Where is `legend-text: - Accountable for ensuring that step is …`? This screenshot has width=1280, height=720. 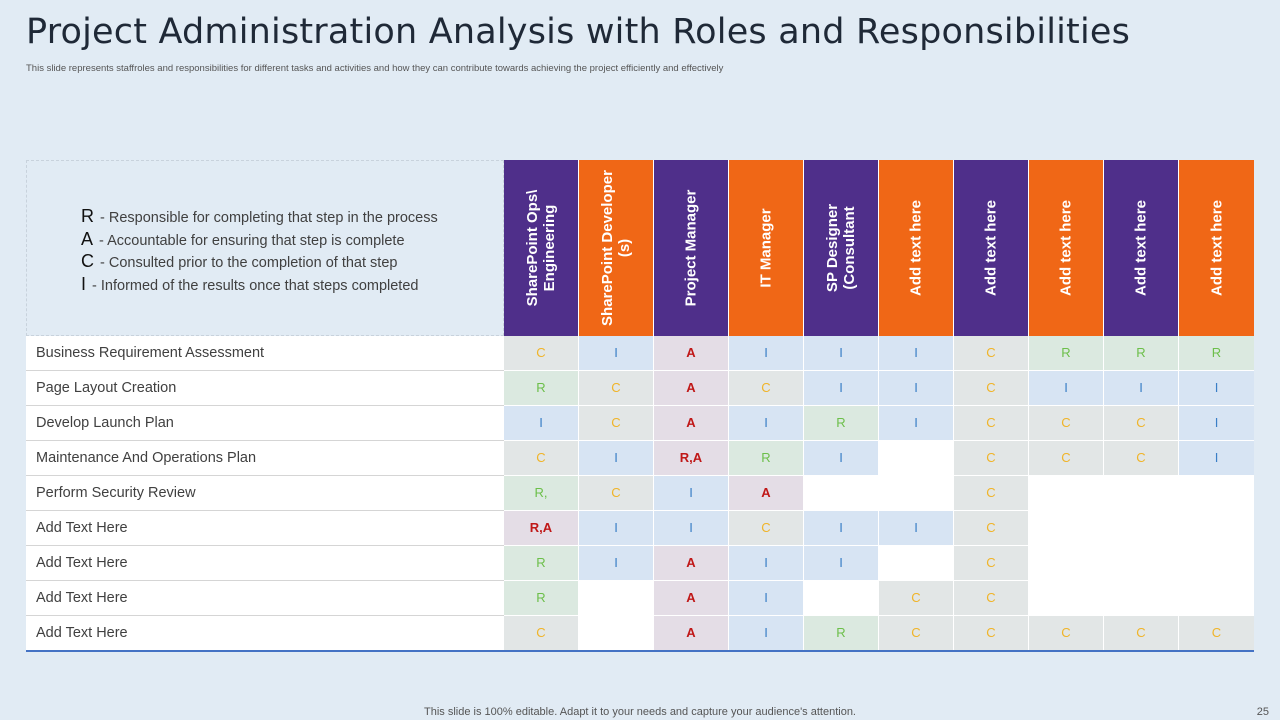 legend-text: - Accountable for ensuring that step is … is located at coordinates (250, 240).